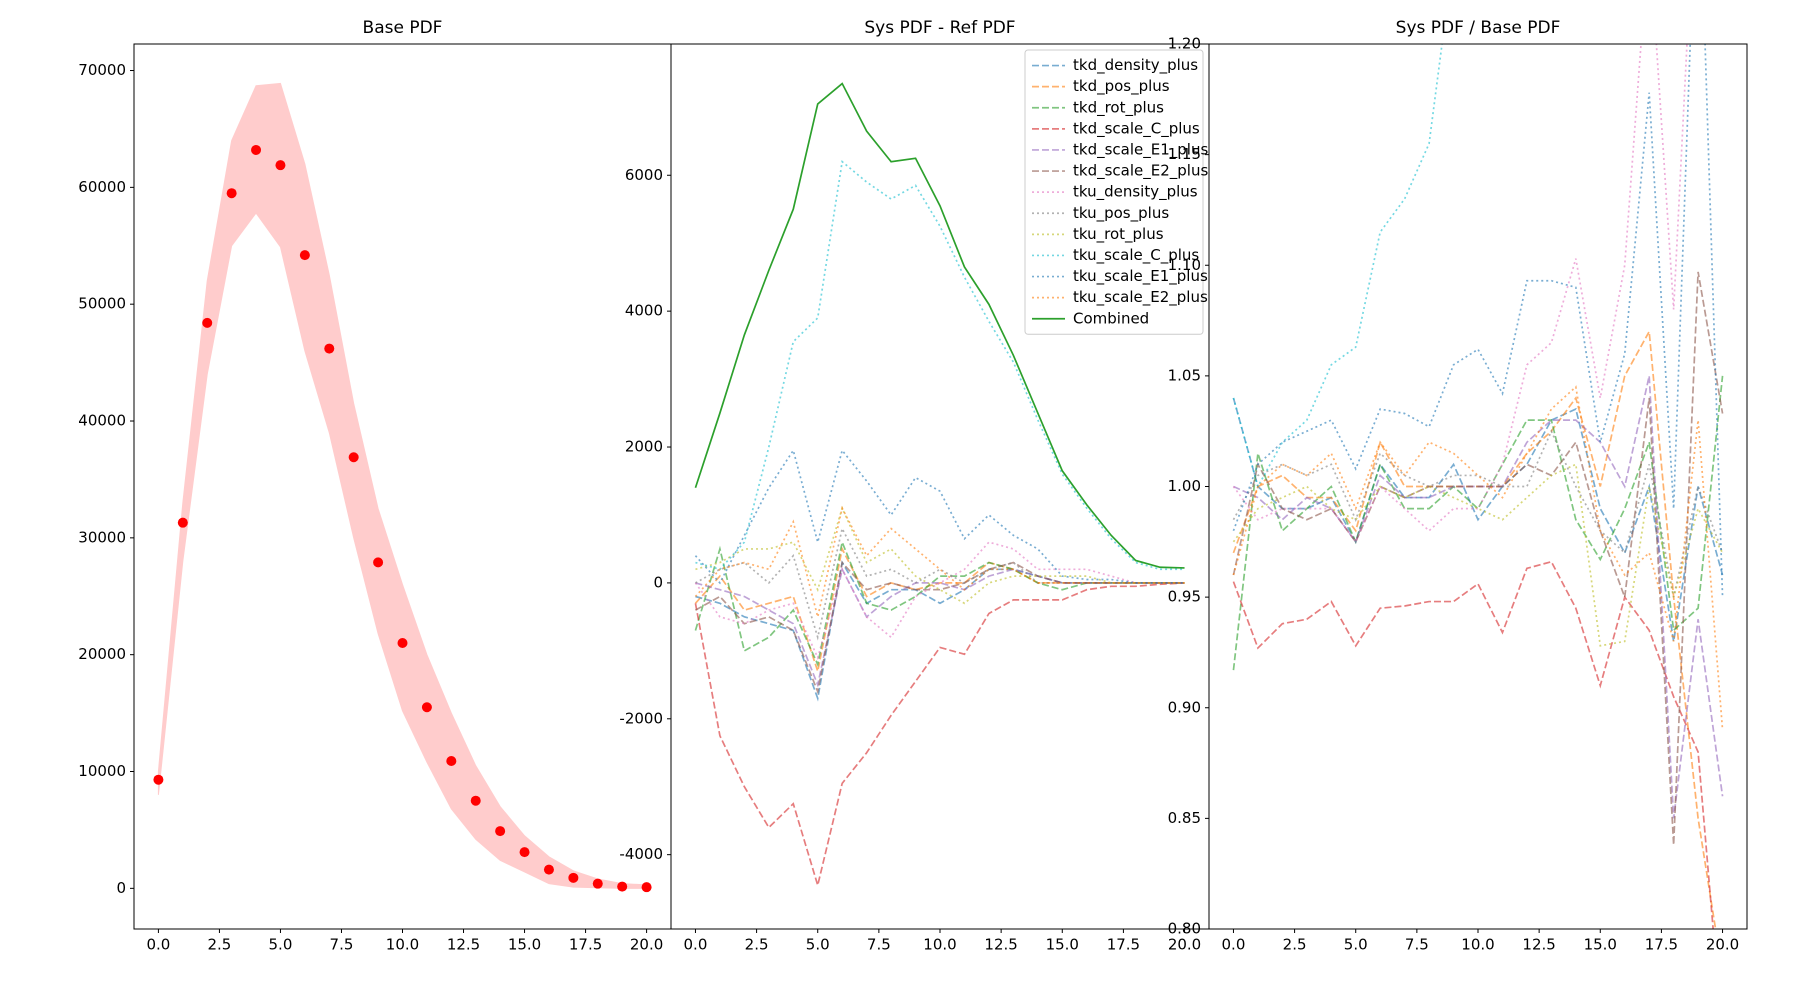 The height and width of the screenshot is (1000, 1800). I want to click on legend-label: Combined, so click(1111, 318).